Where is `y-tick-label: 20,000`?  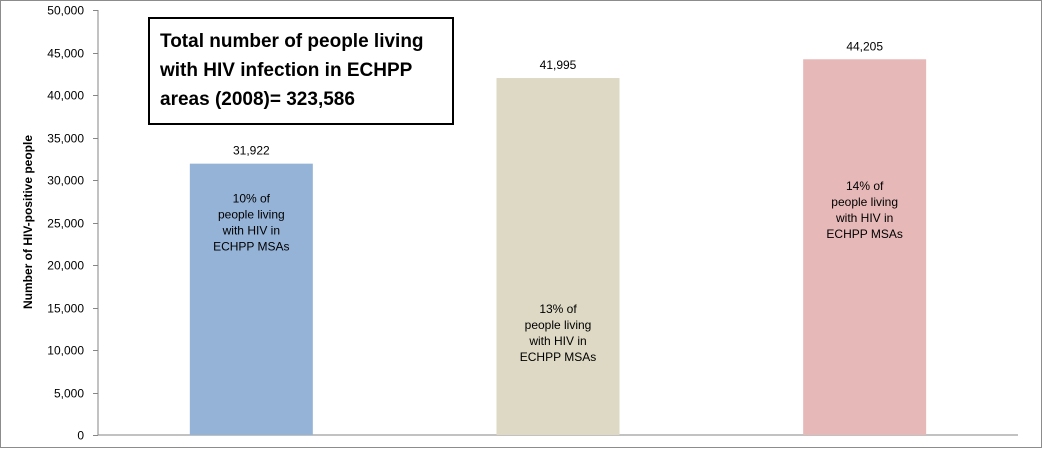
y-tick-label: 20,000 is located at coordinates (65, 266).